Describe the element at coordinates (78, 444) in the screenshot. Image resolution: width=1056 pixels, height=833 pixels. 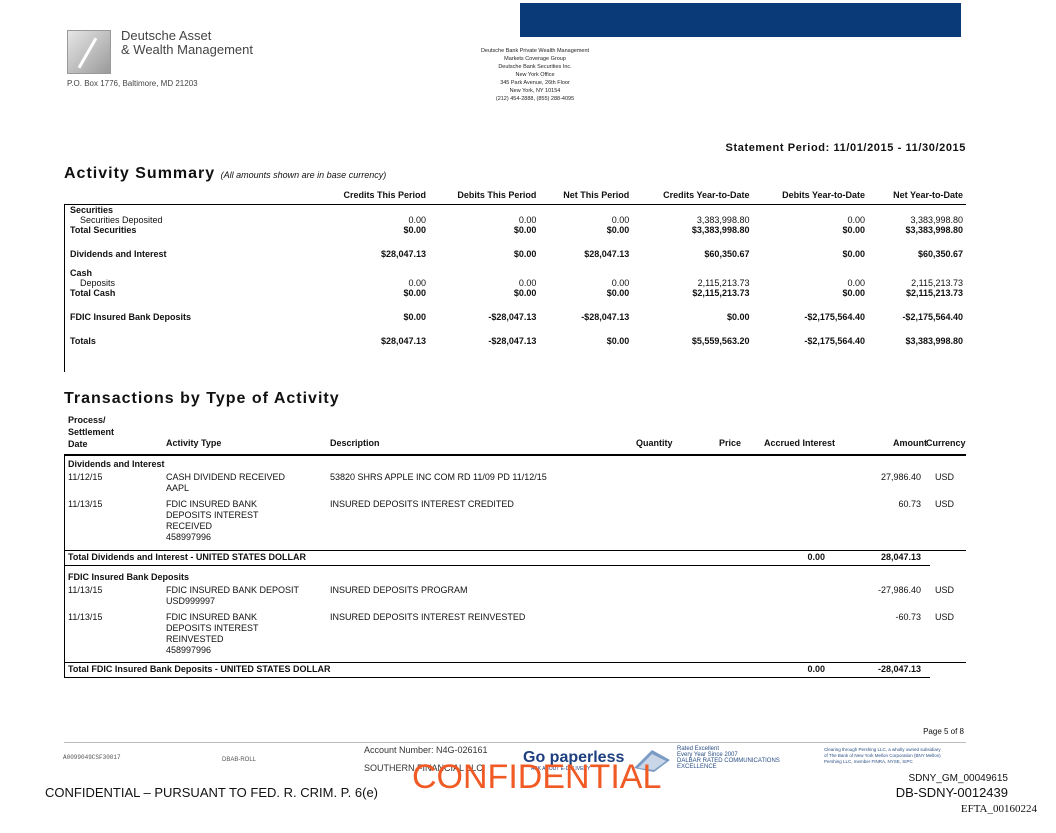
I see `col-date-line: Date` at that location.